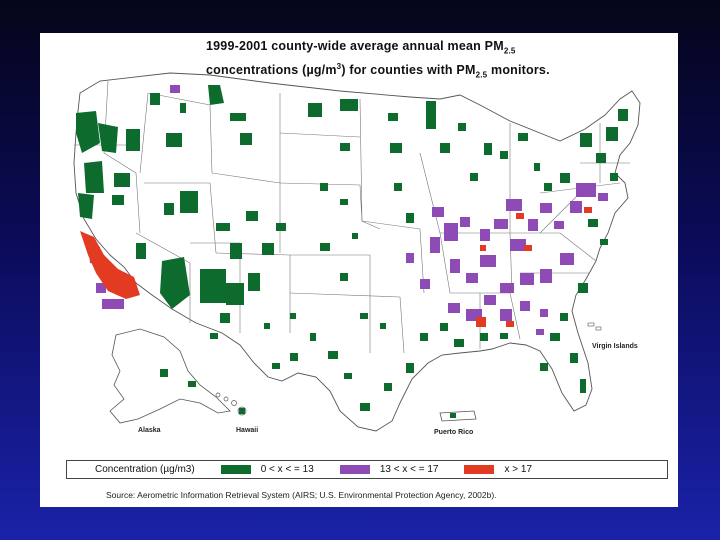 Image resolution: width=720 pixels, height=540 pixels. I want to click on label-alaska: Alaska, so click(149, 430).